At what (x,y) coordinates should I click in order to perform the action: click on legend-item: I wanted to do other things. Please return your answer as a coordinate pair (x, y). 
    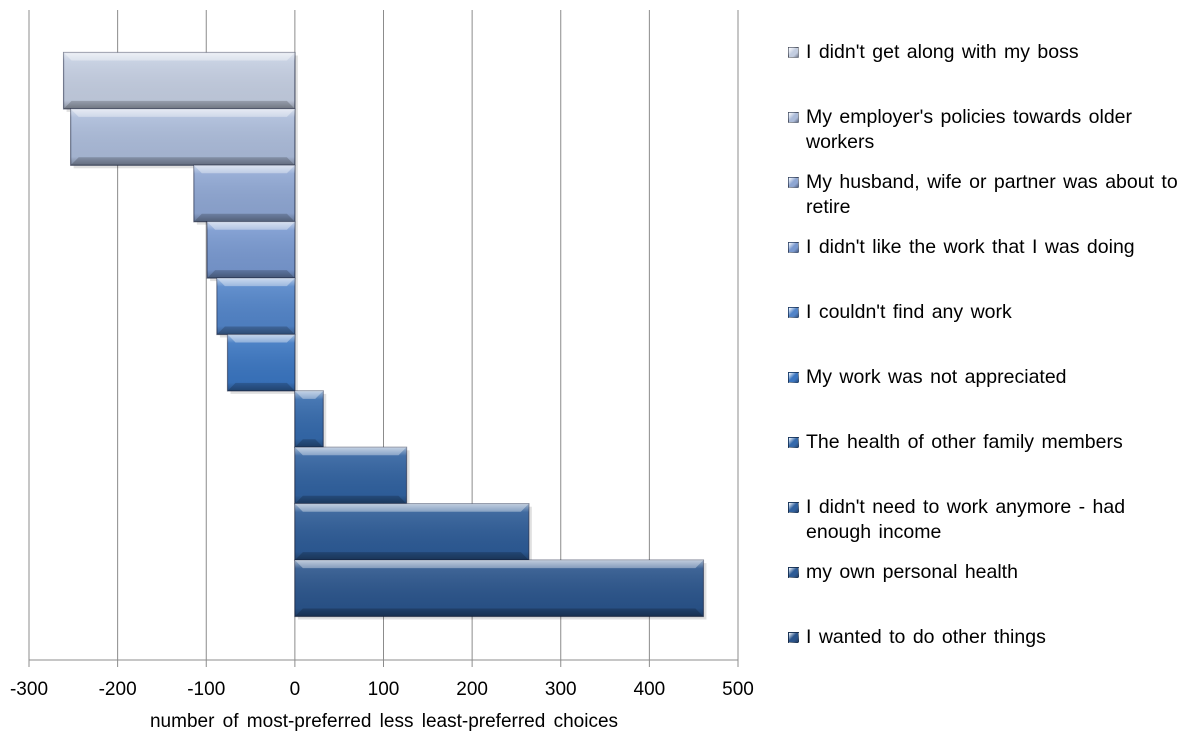
    Looking at the image, I should click on (917, 637).